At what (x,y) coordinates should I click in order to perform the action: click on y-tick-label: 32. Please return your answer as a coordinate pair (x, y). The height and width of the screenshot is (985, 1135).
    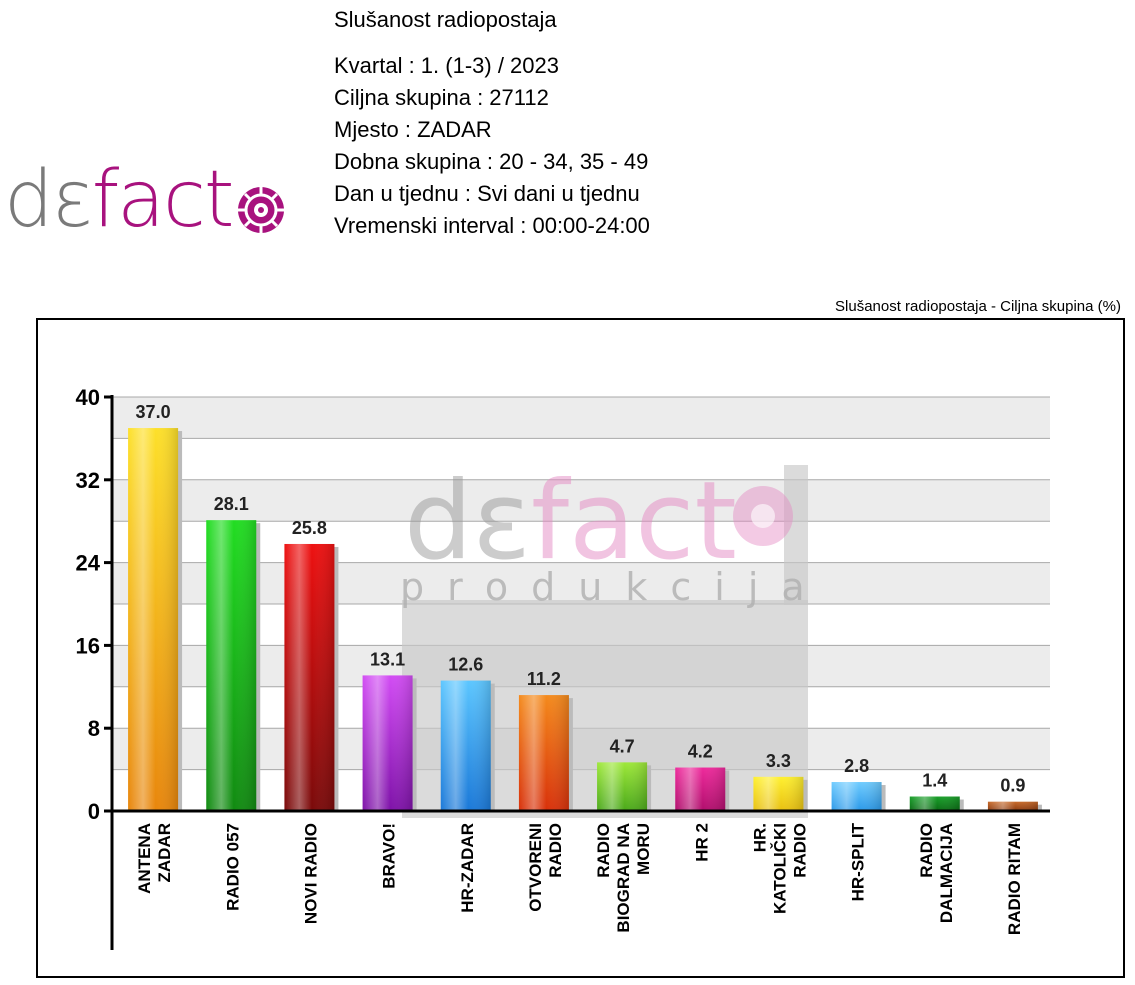
    Looking at the image, I should click on (88, 480).